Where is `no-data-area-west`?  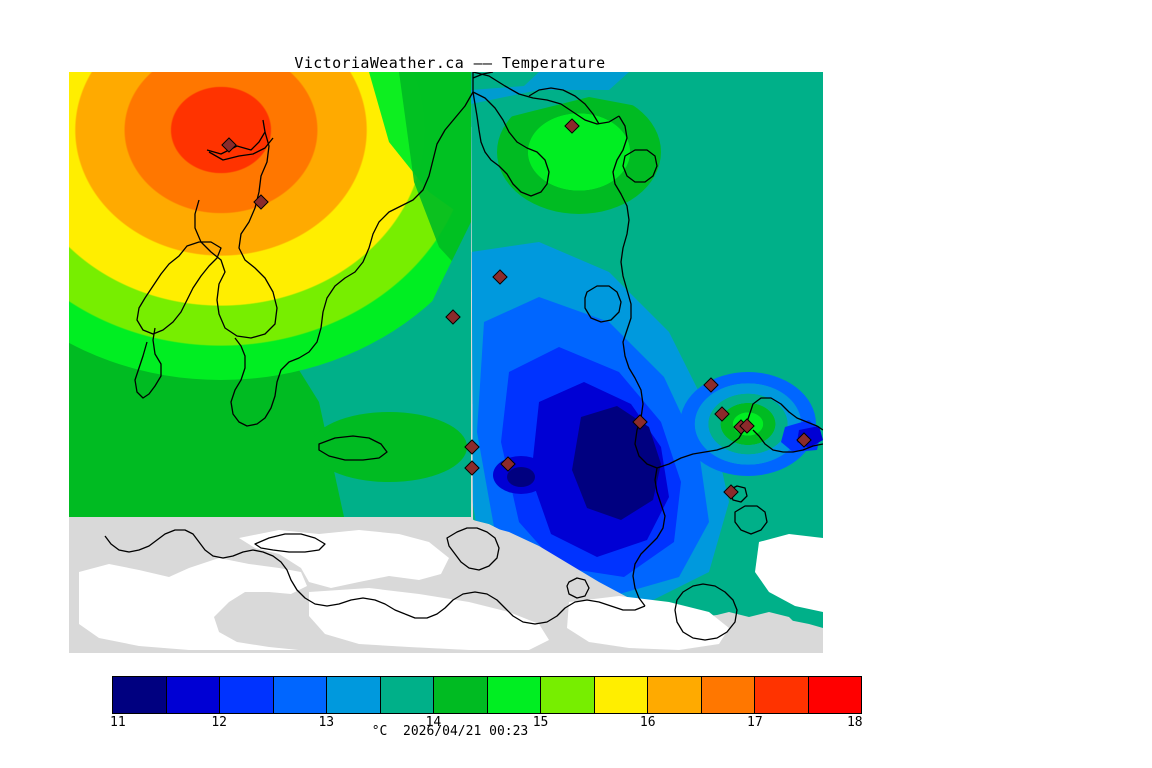
no-data-area-west is located at coordinates (193, 604).